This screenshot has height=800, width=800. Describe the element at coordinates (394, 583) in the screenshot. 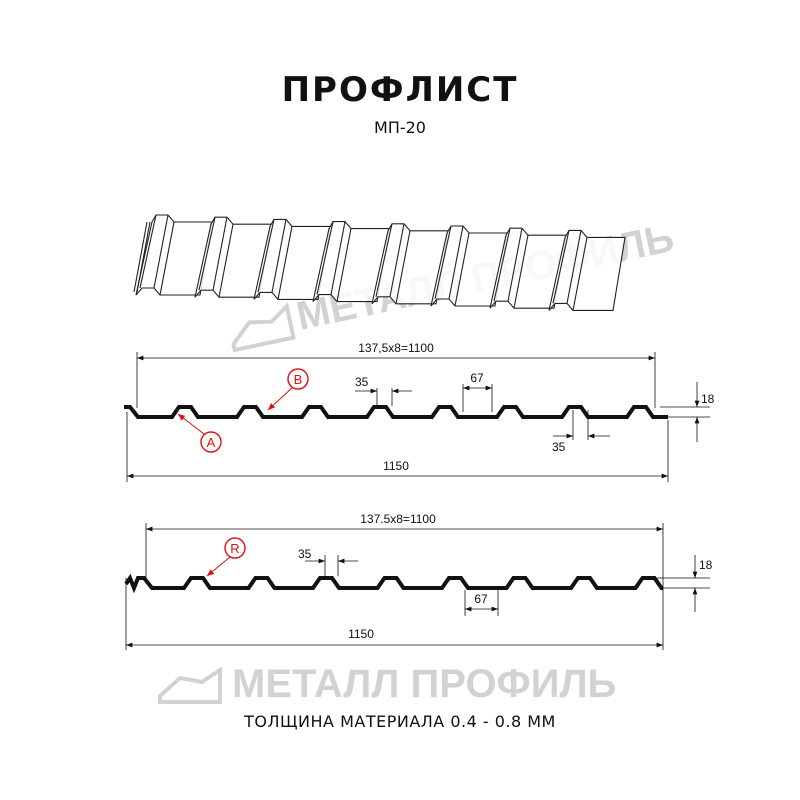

I see `profile-b-line` at that location.